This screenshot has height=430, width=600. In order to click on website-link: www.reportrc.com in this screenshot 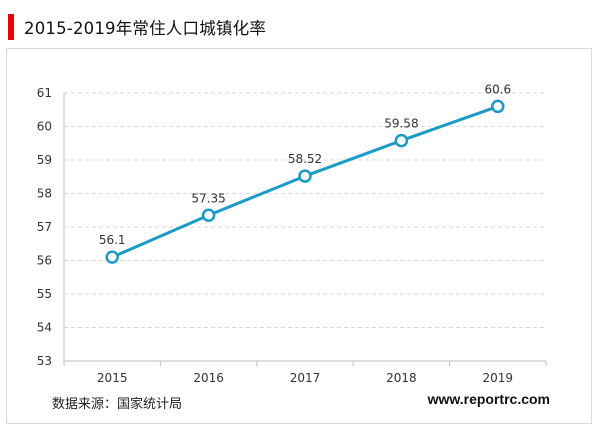, I will do `click(488, 399)`.